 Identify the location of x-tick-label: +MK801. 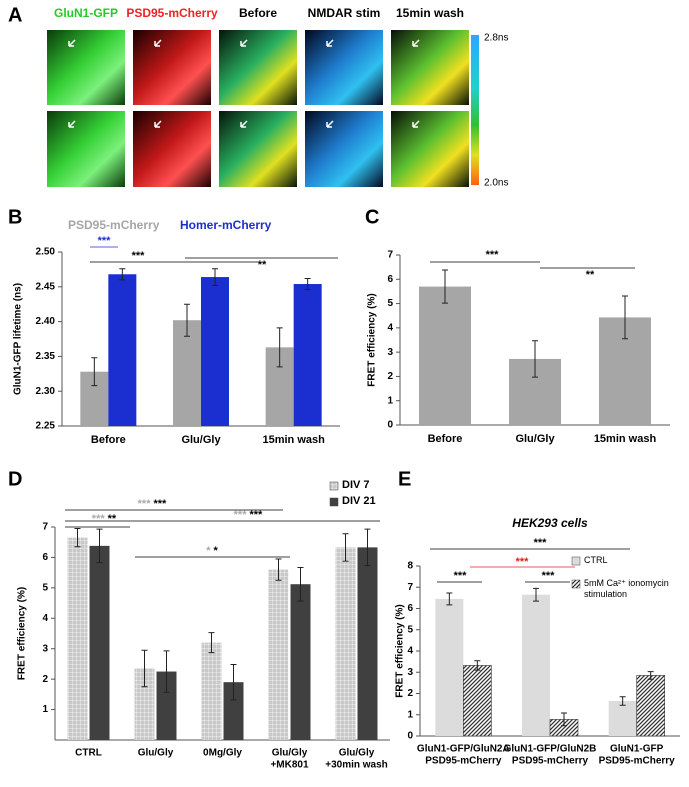
(289, 765).